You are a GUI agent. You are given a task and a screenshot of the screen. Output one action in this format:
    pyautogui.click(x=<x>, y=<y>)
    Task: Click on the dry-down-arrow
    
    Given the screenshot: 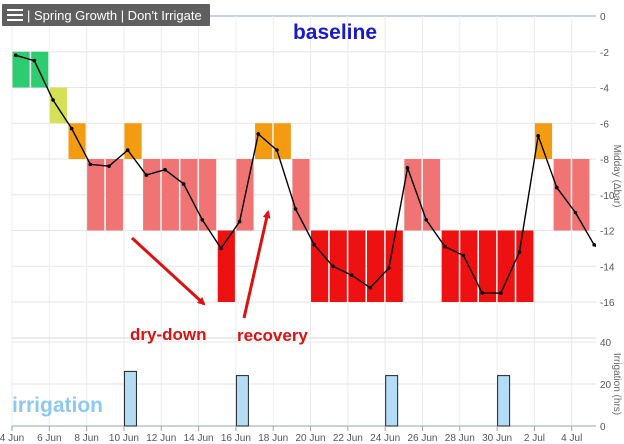 What is the action you would take?
    pyautogui.click(x=168, y=271)
    